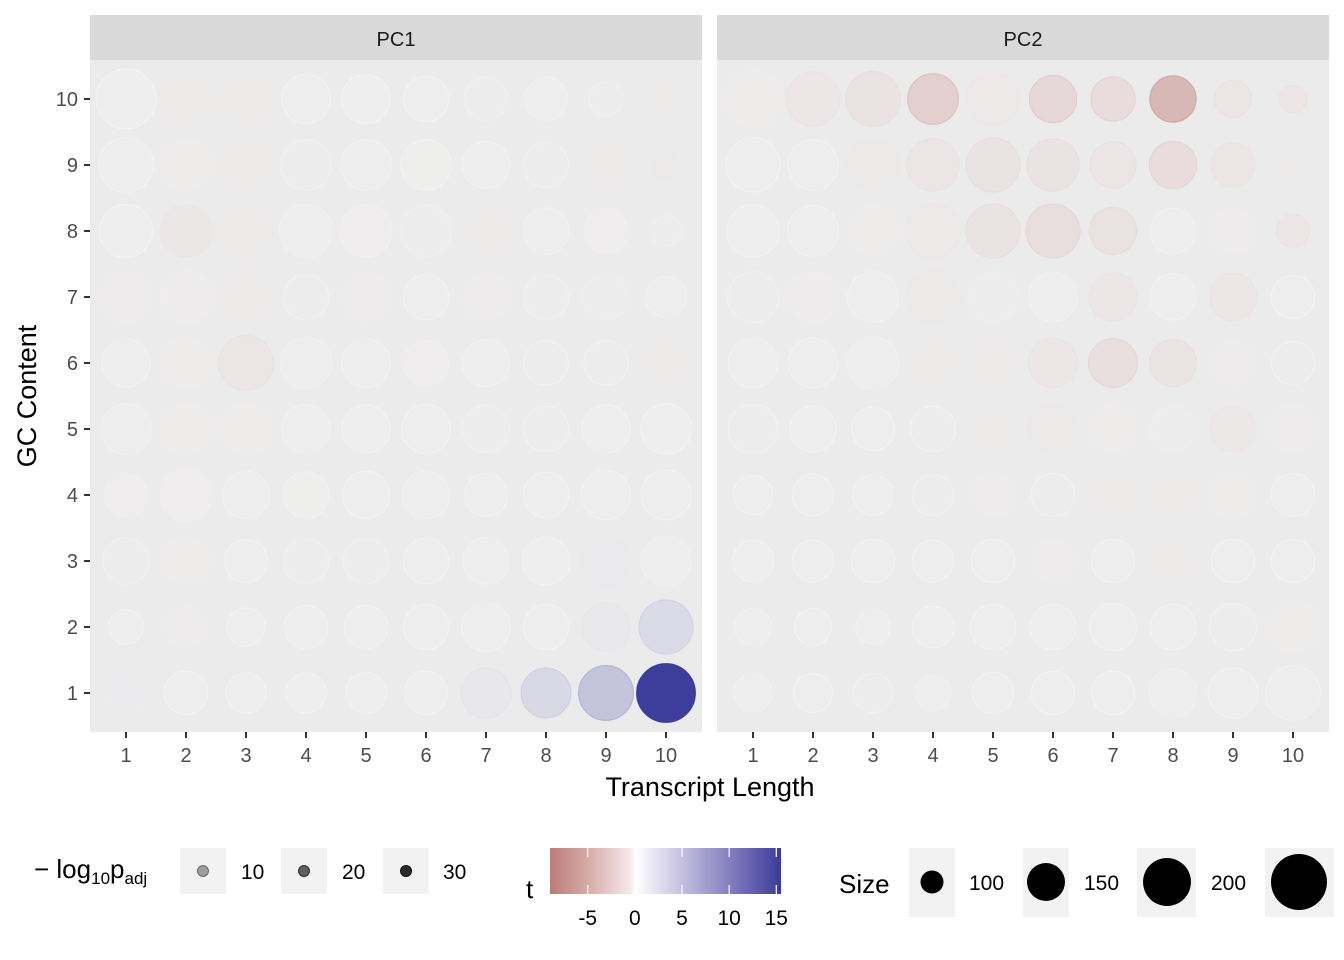  Describe the element at coordinates (90, 871) in the screenshot. I see `legend-padj-title: − log10padj` at that location.